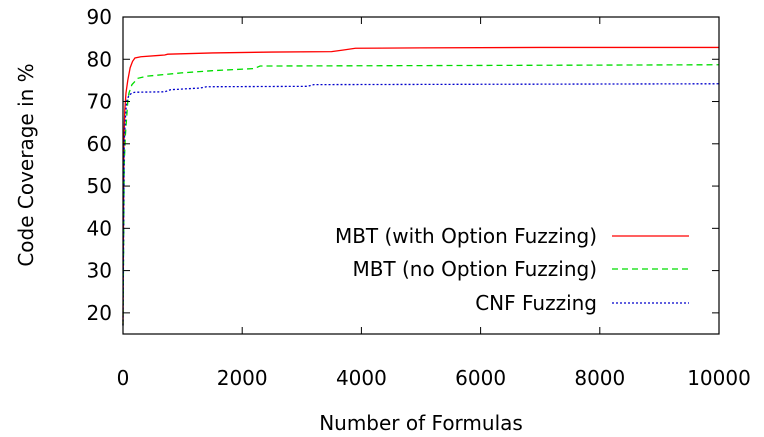 The image size is (764, 437). I want to click on y-tick-label: 30, so click(99, 271).